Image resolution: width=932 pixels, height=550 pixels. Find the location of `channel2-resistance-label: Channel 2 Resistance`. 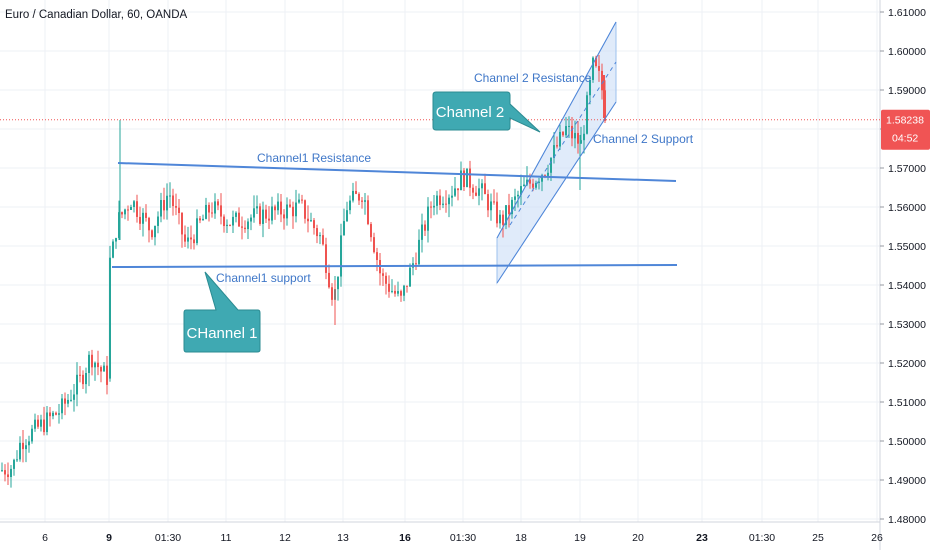

channel2-resistance-label: Channel 2 Resistance is located at coordinates (533, 78).